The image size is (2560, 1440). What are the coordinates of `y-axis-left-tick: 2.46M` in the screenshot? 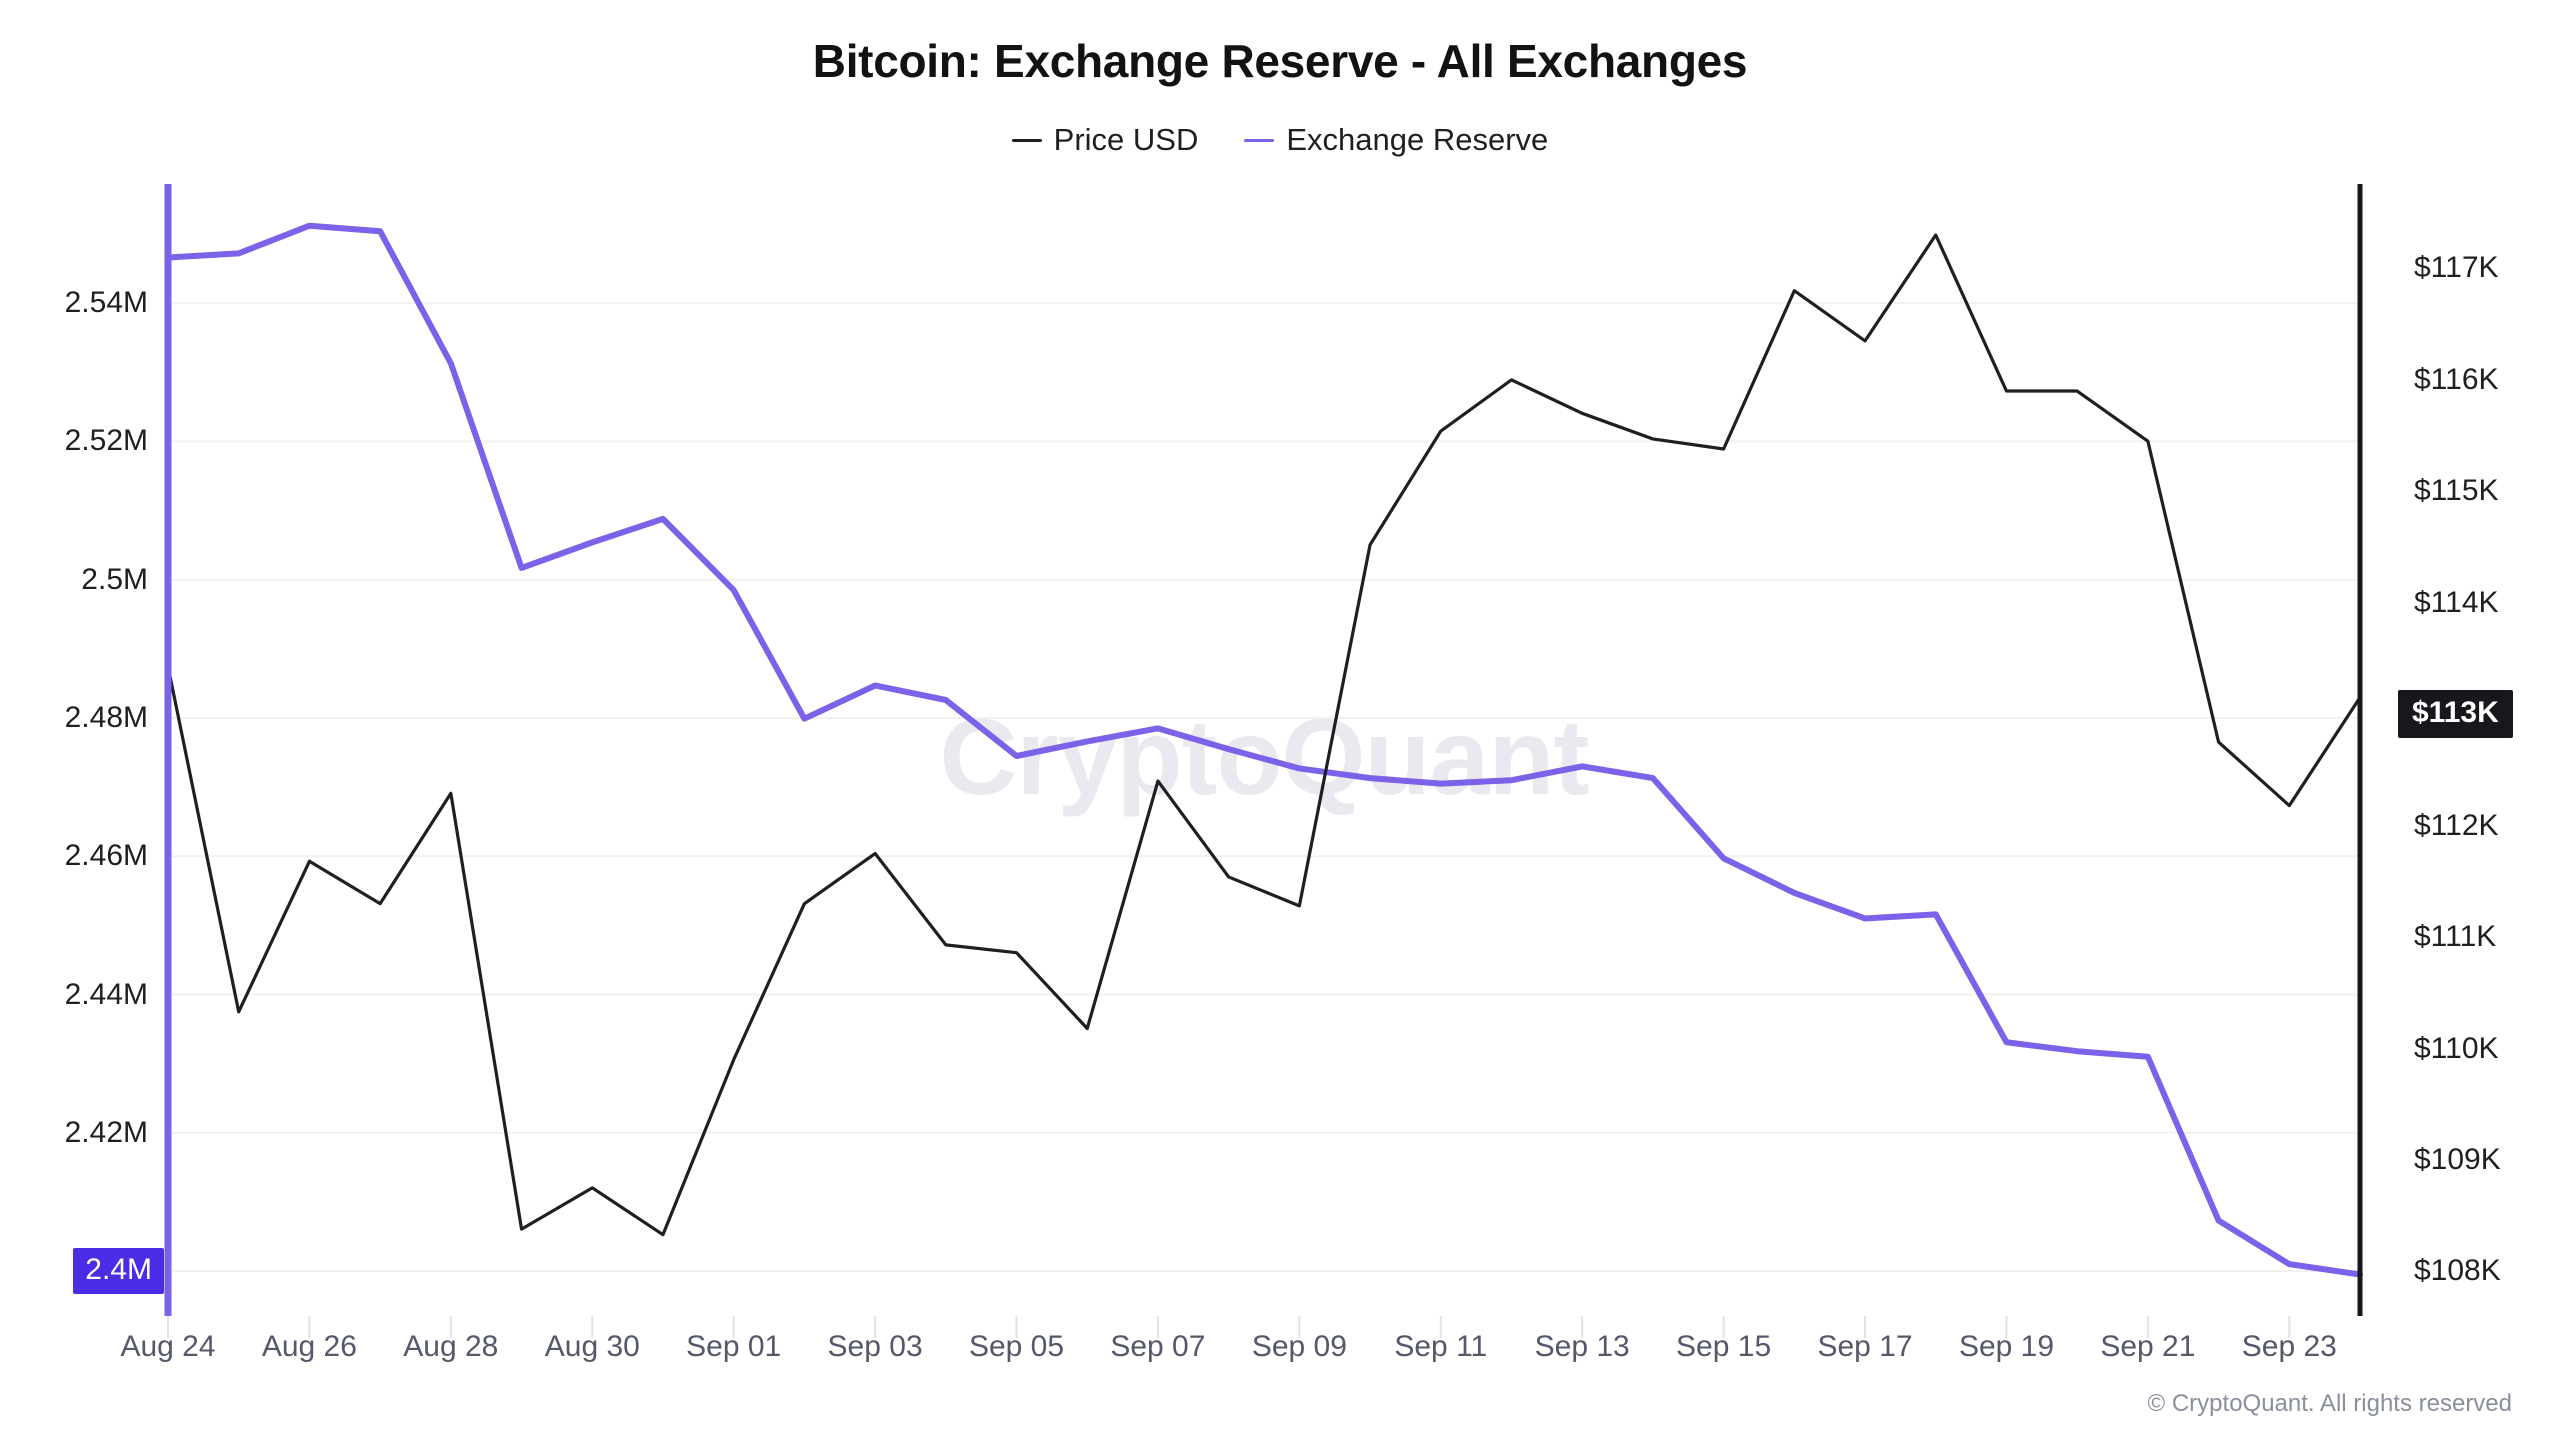 It's located at (106, 856).